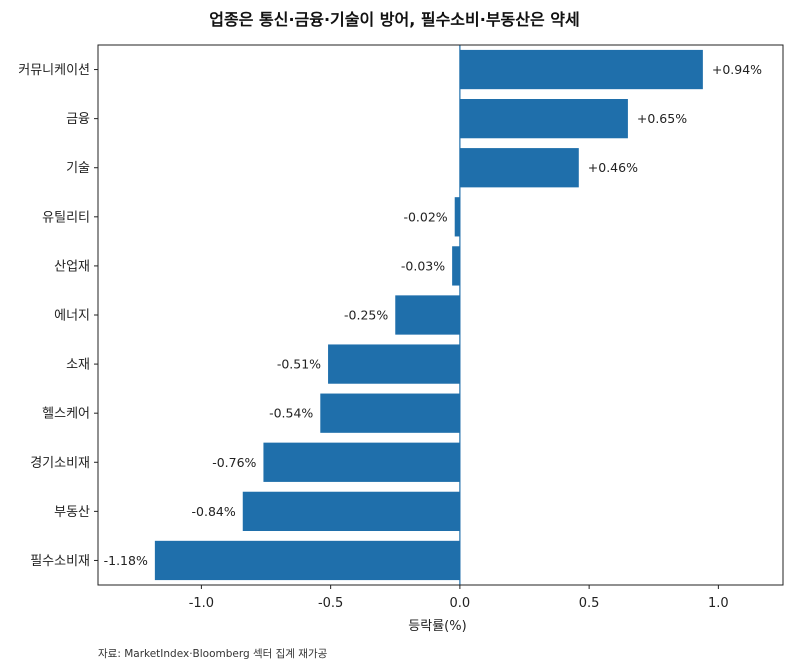  I want to click on value-label-8: -0.76%, so click(234, 462).